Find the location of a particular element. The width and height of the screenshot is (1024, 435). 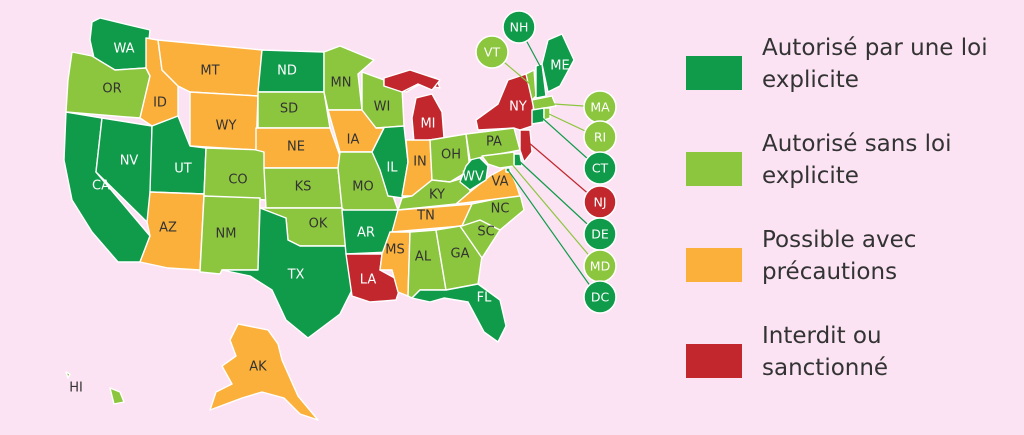

leader-dc is located at coordinates (553, 233).